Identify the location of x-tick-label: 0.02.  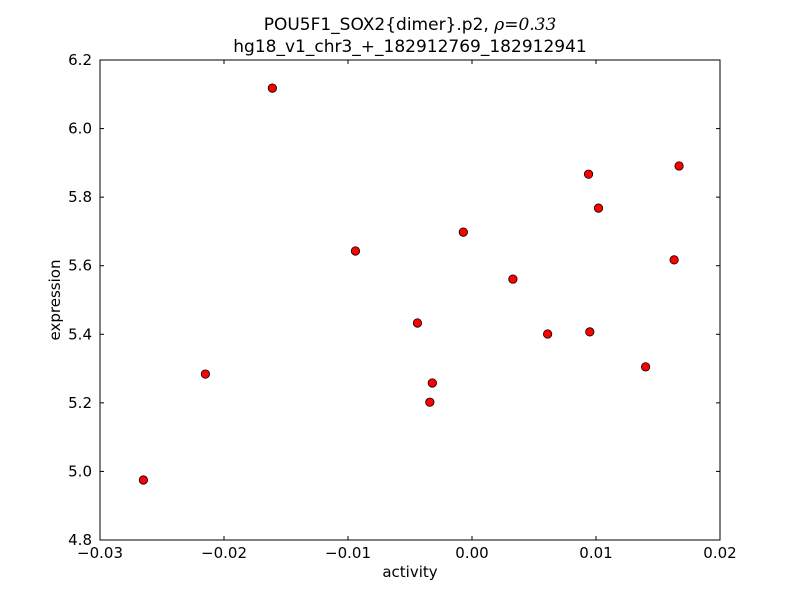
(719, 553).